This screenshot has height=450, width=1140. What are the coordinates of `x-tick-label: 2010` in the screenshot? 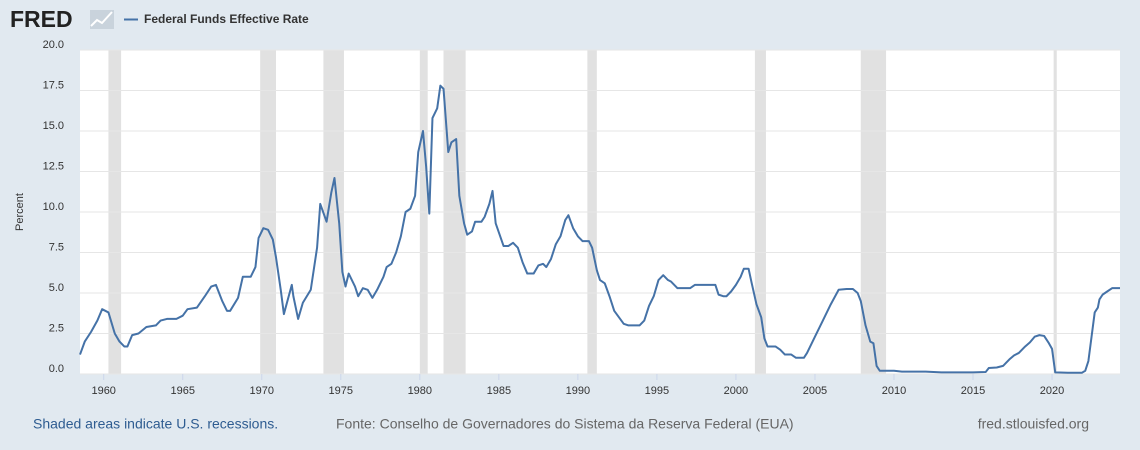 It's located at (894, 391).